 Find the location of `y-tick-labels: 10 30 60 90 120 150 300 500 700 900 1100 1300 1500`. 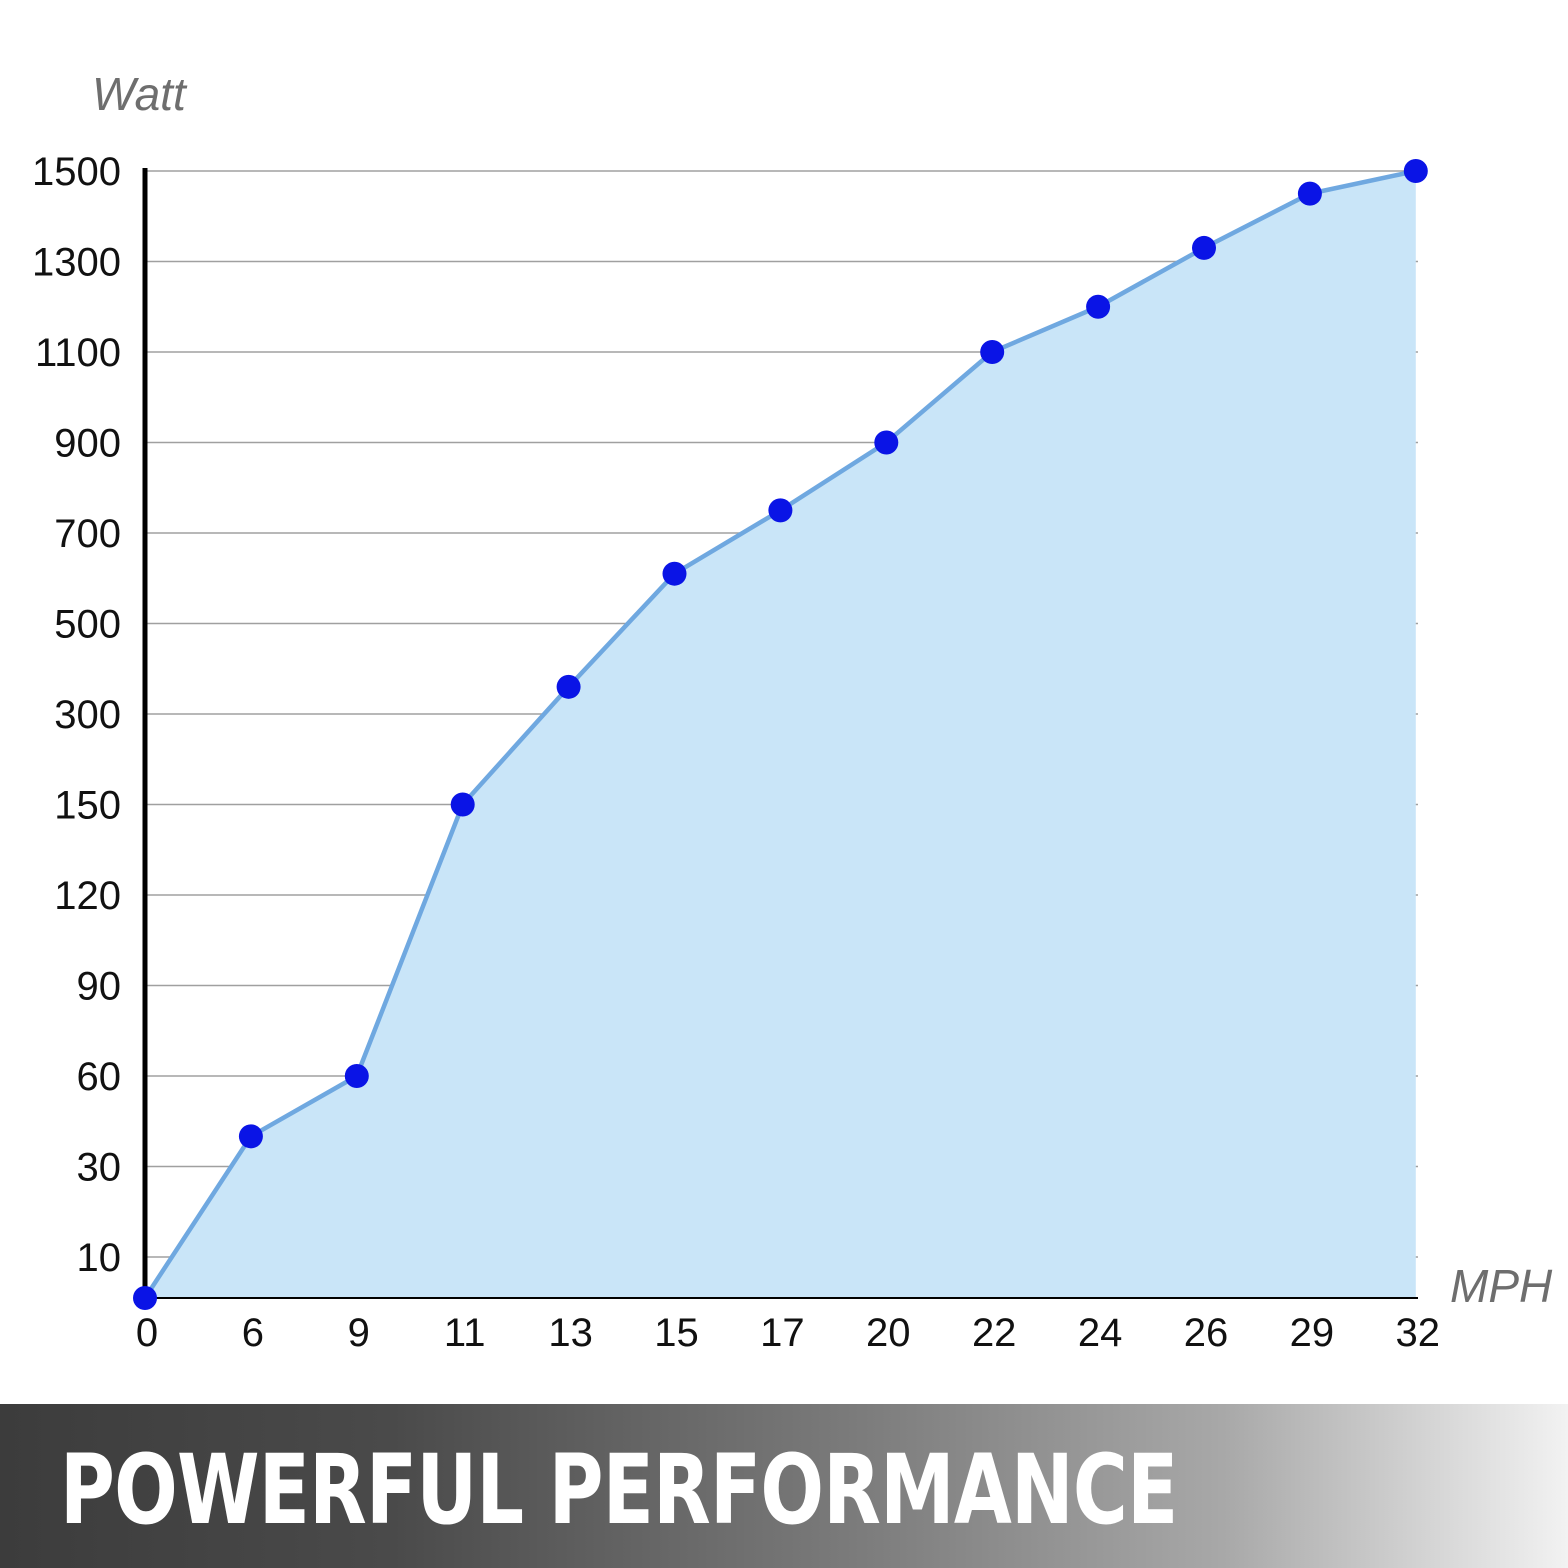

y-tick-labels: 10 30 60 90 120 150 300 500 700 900 1100 1300 1500 is located at coordinates (76, 715).